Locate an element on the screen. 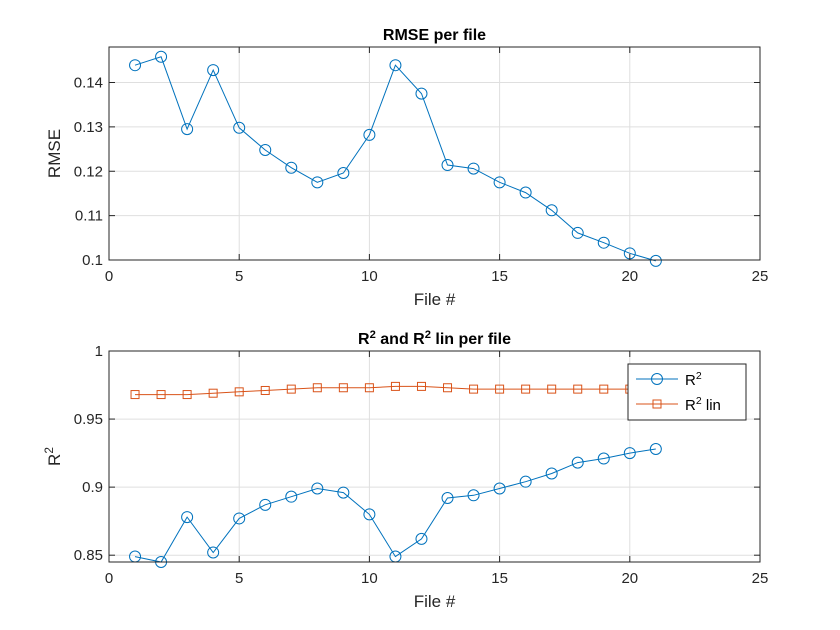 The height and width of the screenshot is (630, 840). y-tick-label: 0.14 is located at coordinates (88, 83).